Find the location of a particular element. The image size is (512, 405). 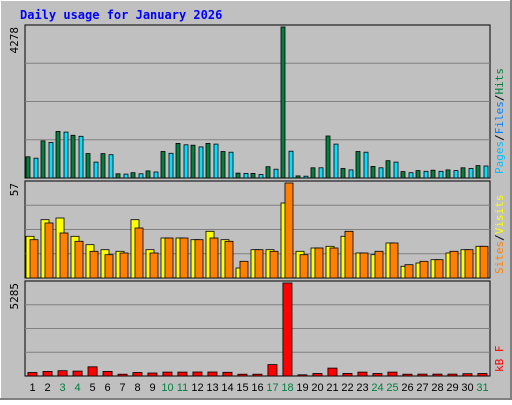

x-tick-label: 14 is located at coordinates (227, 388).